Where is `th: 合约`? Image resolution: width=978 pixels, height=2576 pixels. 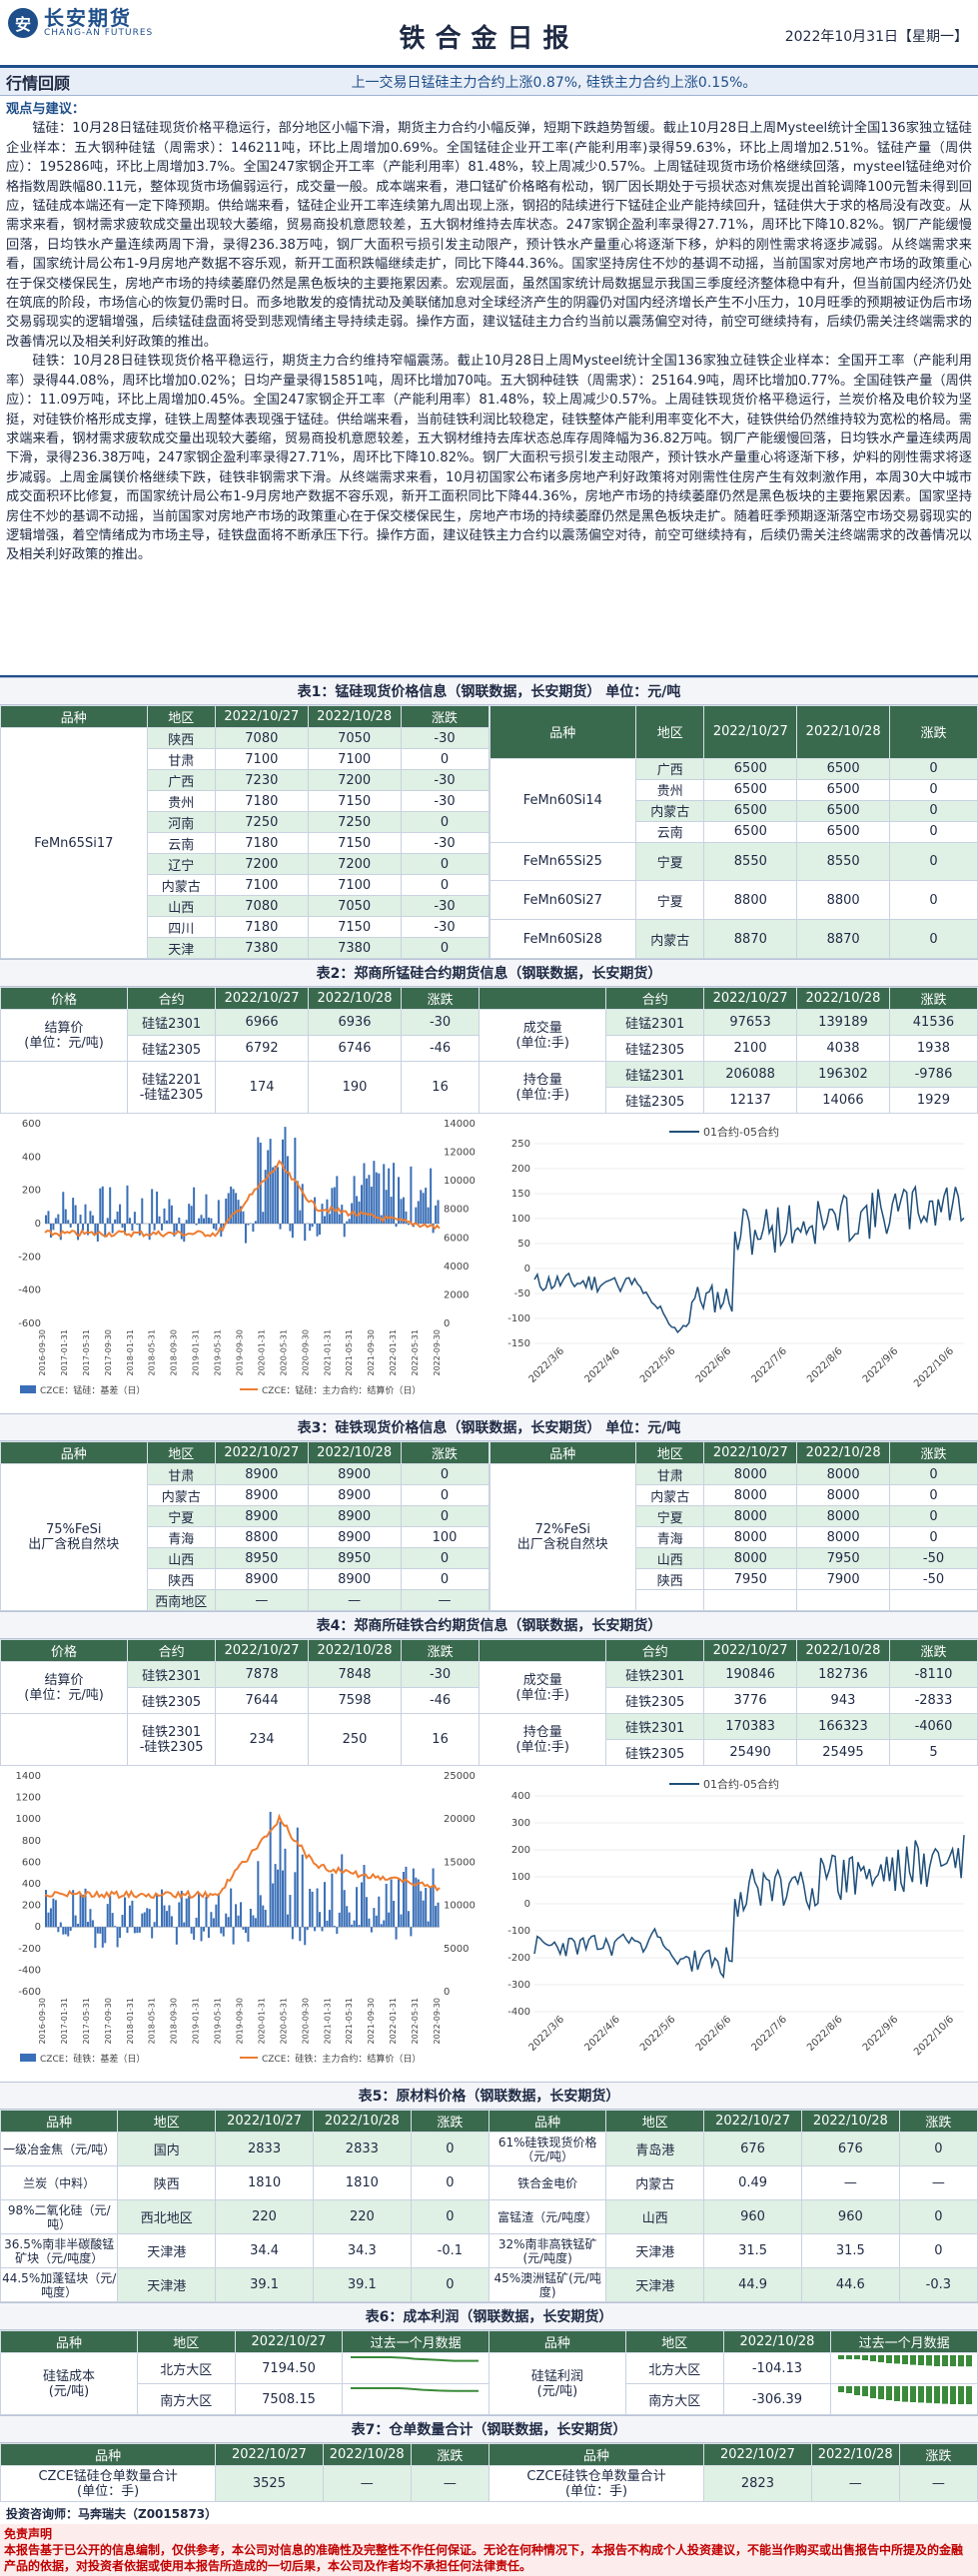 th: 合约 is located at coordinates (655, 1651).